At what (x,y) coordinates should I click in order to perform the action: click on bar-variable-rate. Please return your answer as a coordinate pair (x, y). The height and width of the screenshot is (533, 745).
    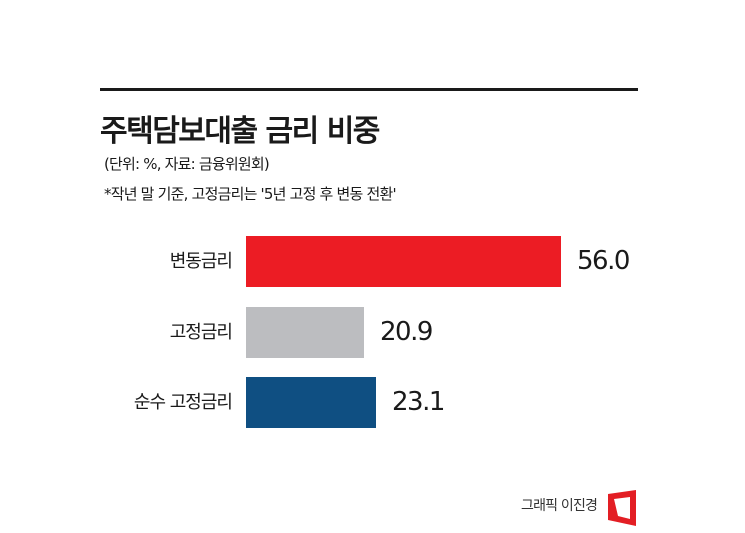
    Looking at the image, I should click on (403, 261).